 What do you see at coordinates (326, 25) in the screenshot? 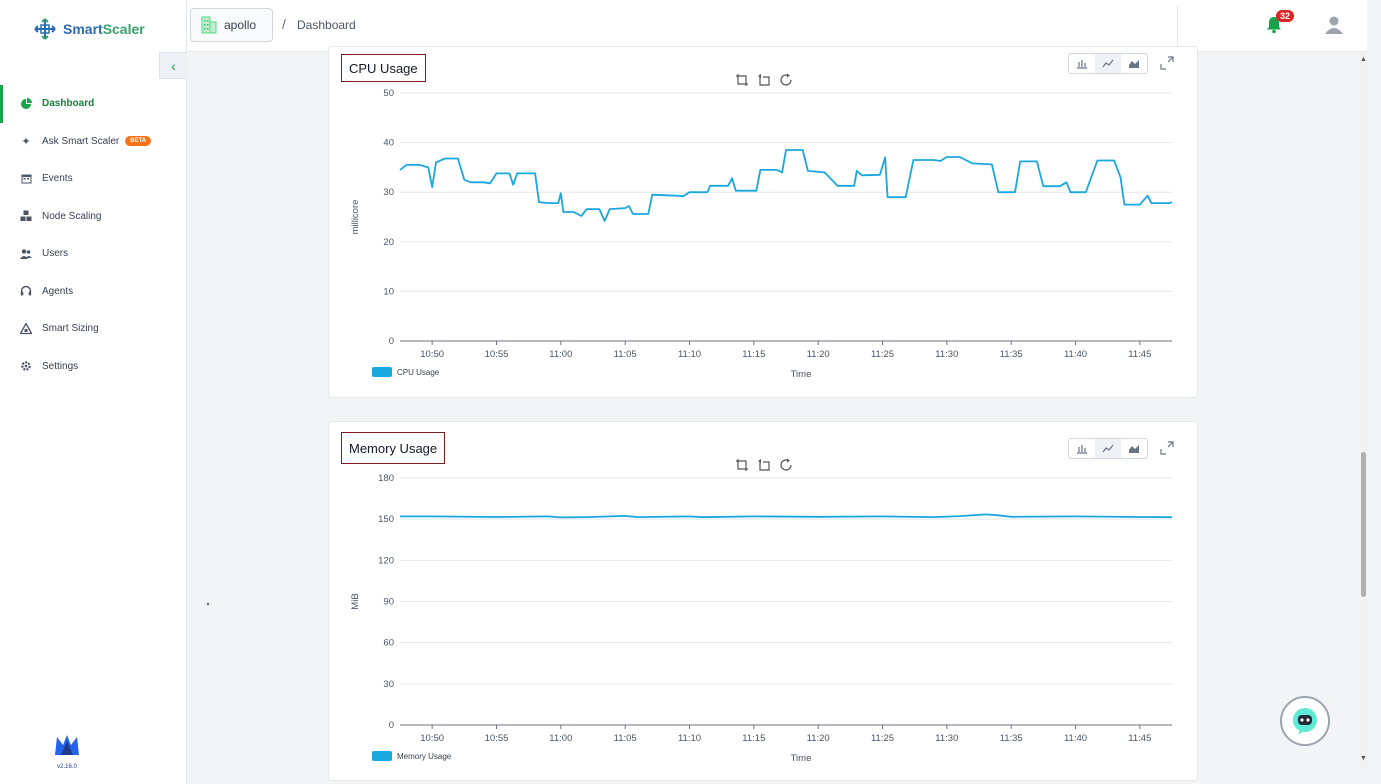
I see `breadcrumb-current-page: Dashboard` at bounding box center [326, 25].